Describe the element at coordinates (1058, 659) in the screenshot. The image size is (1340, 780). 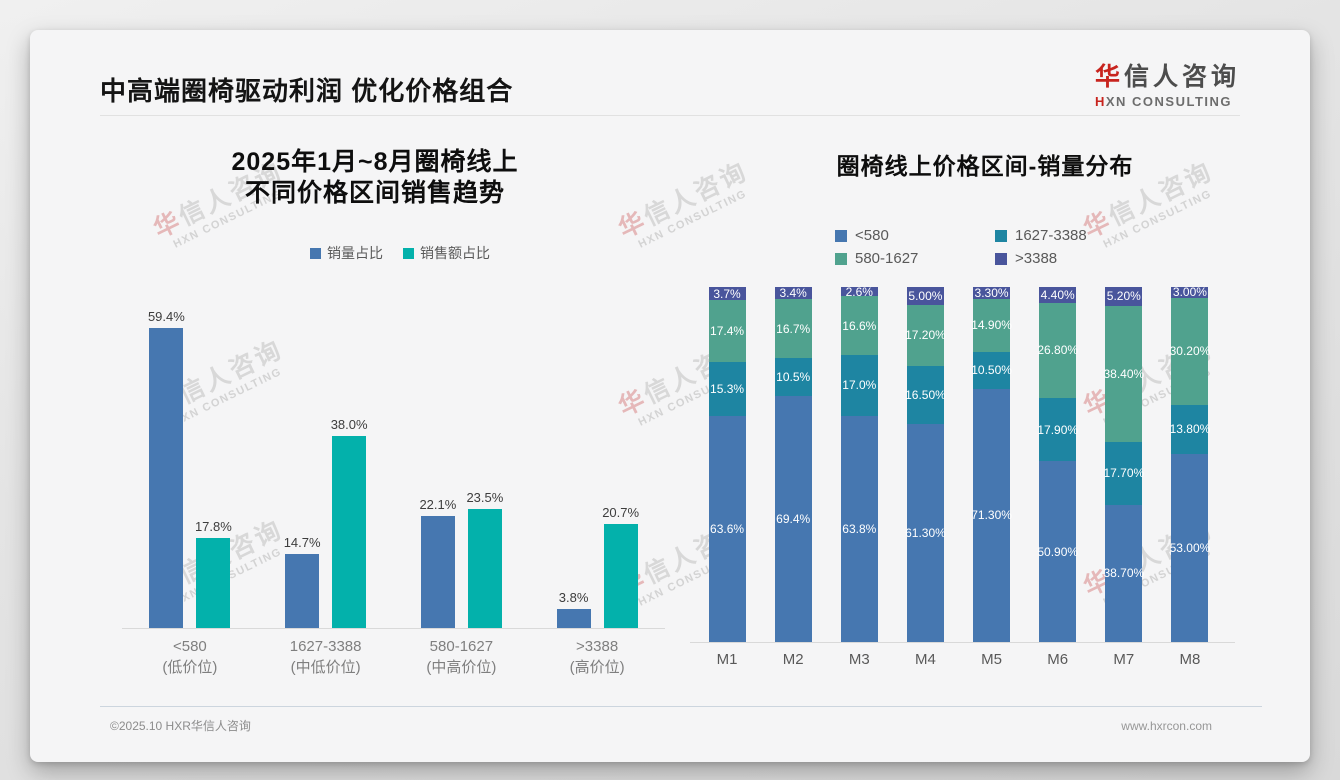
I see `month-label: M6` at that location.